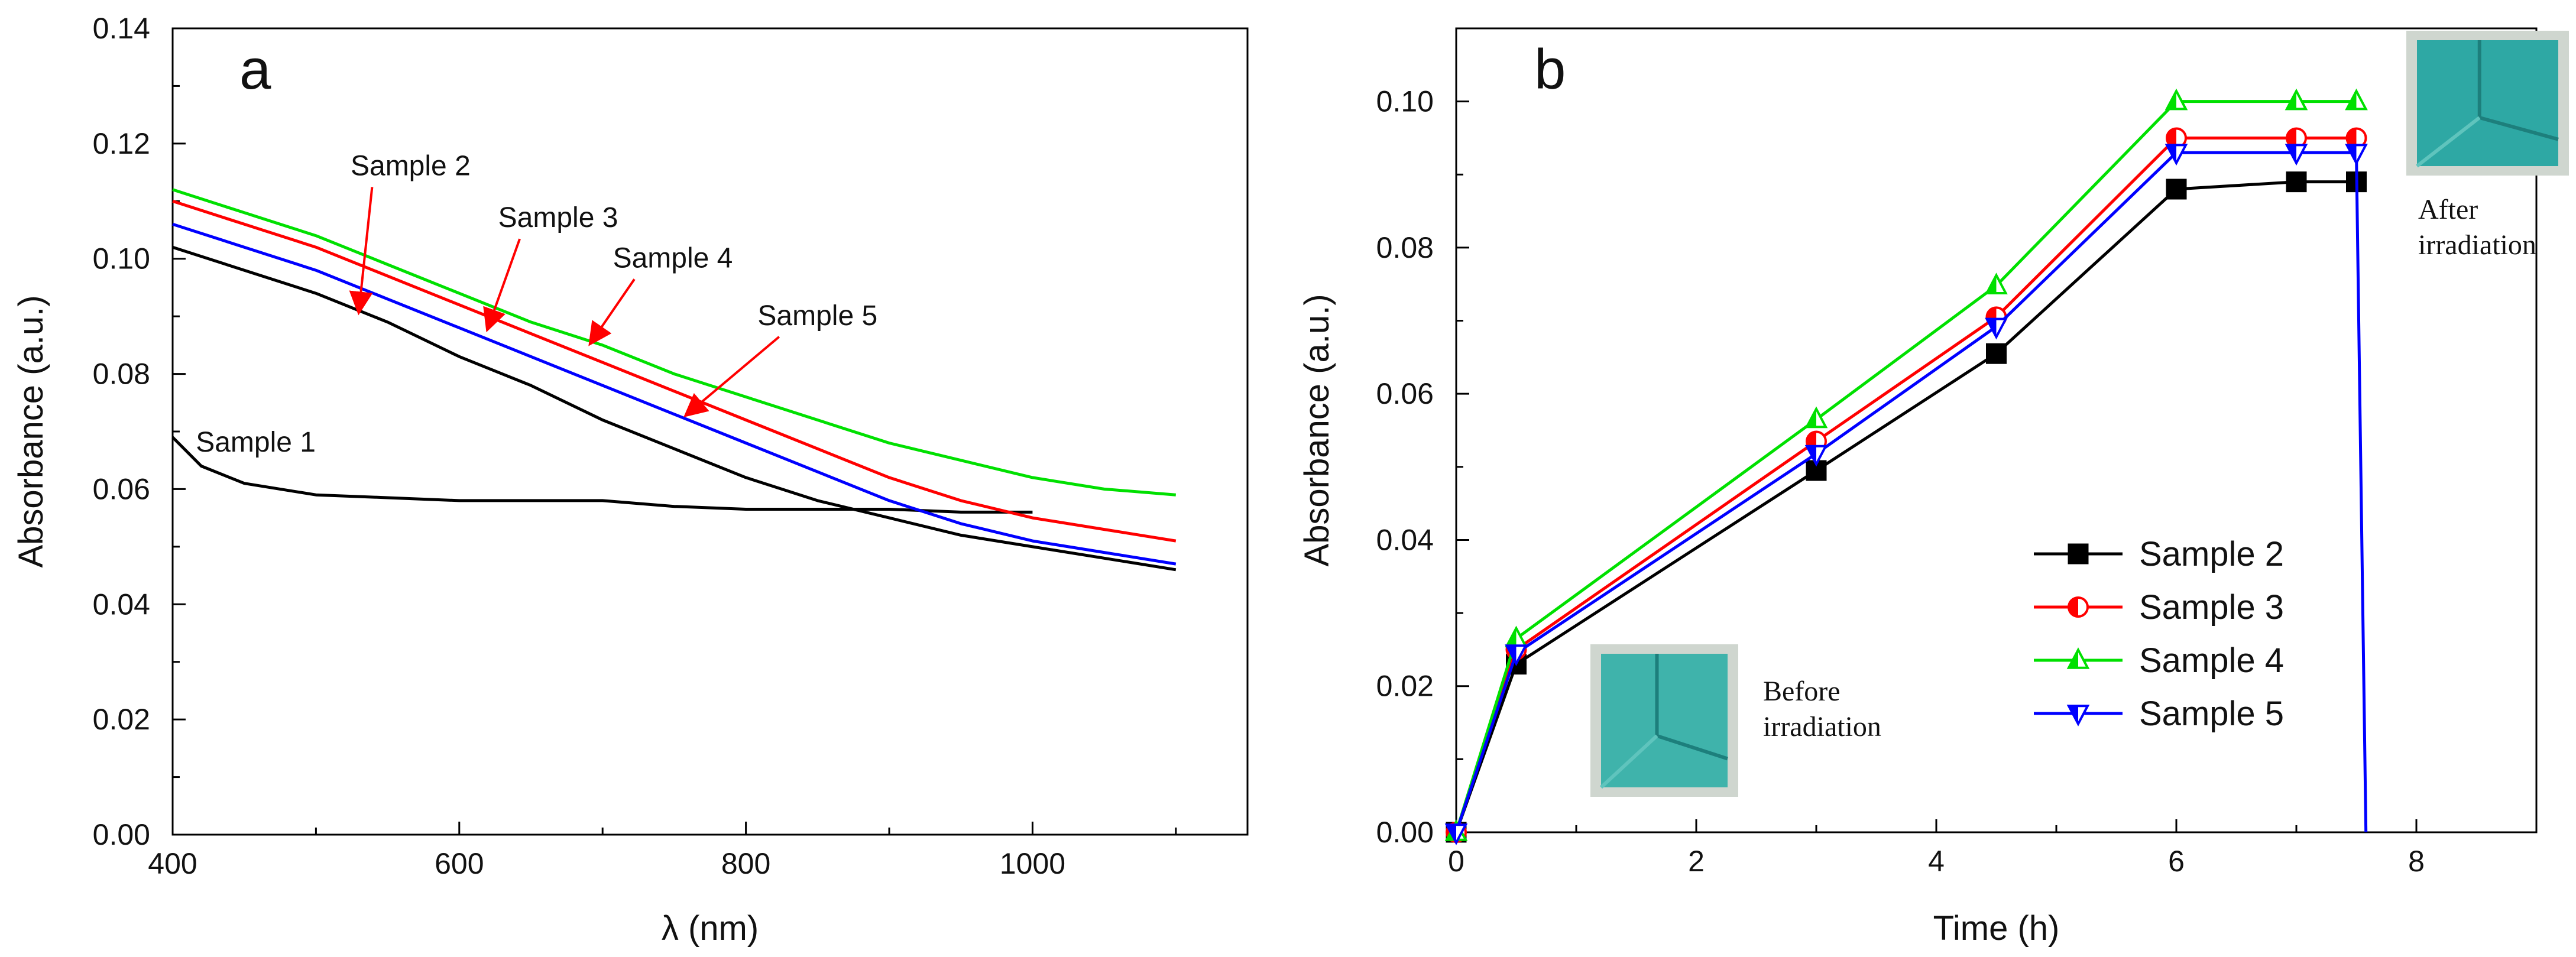 Image resolution: width=2576 pixels, height=957 pixels. I want to click on y-axis-label-a: Absorbance (a.u.), so click(31, 431).